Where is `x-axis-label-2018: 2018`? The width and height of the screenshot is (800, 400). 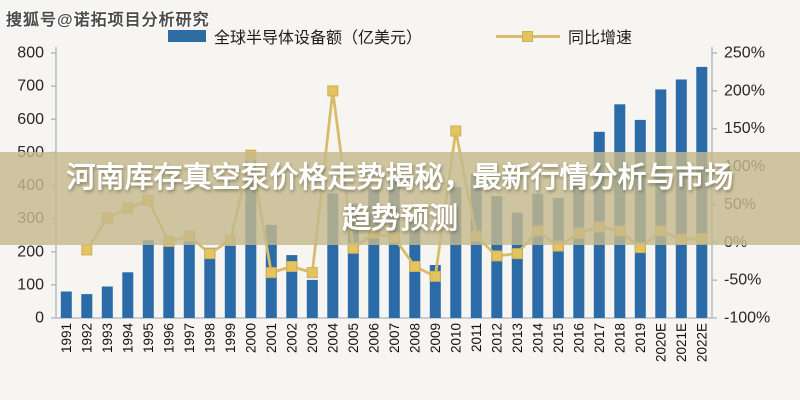 x-axis-label-2018: 2018 is located at coordinates (619, 338).